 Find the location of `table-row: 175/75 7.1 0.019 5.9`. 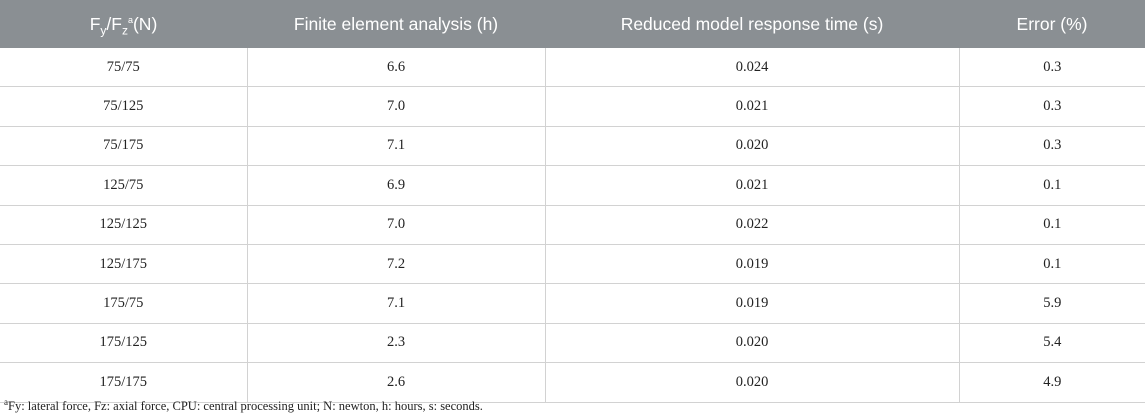

table-row: 175/75 7.1 0.019 5.9 is located at coordinates (572, 303).